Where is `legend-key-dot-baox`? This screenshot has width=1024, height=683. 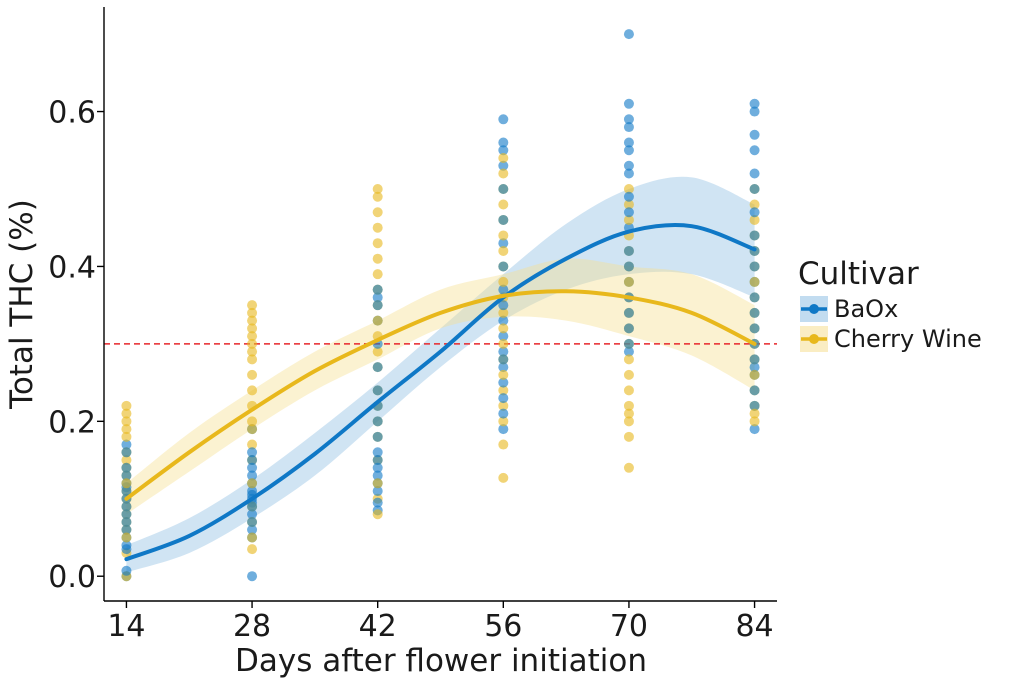
legend-key-dot-baox is located at coordinates (814, 309).